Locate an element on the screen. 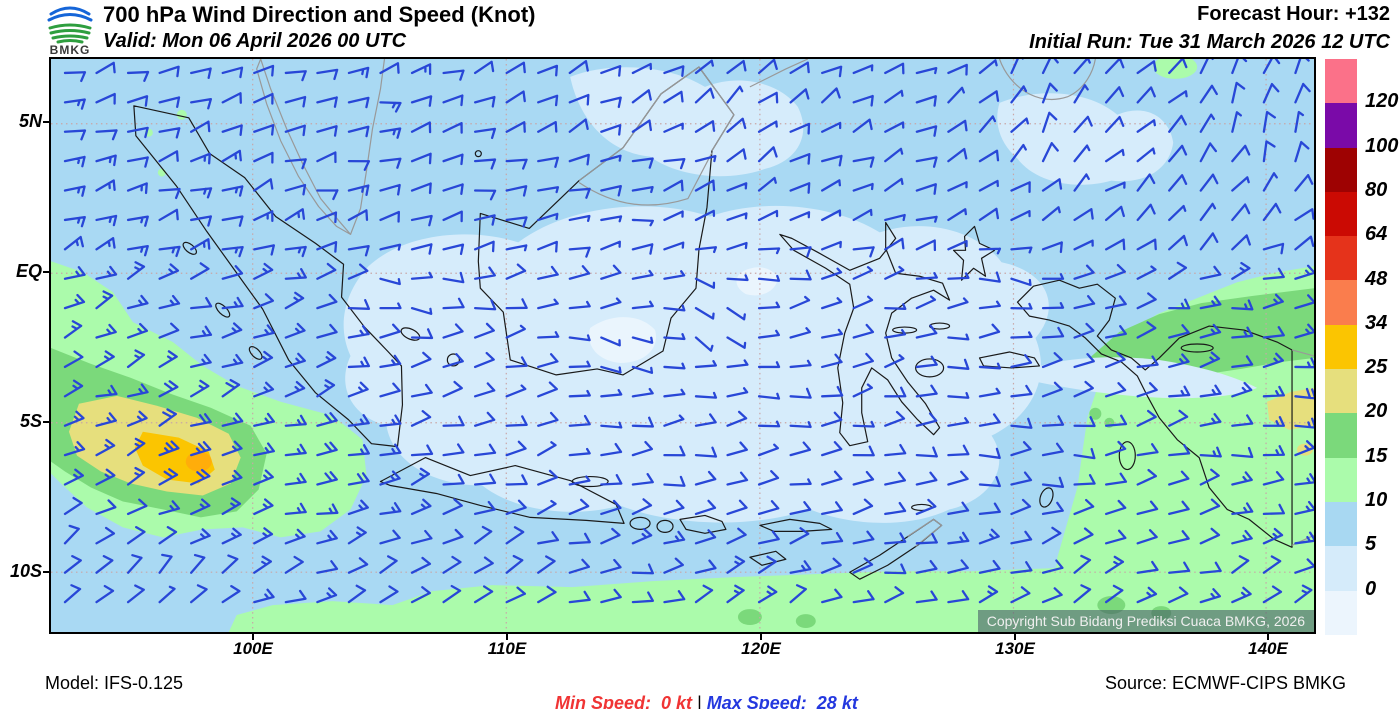  region-khaki-papua-edge is located at coordinates (1290, 408).